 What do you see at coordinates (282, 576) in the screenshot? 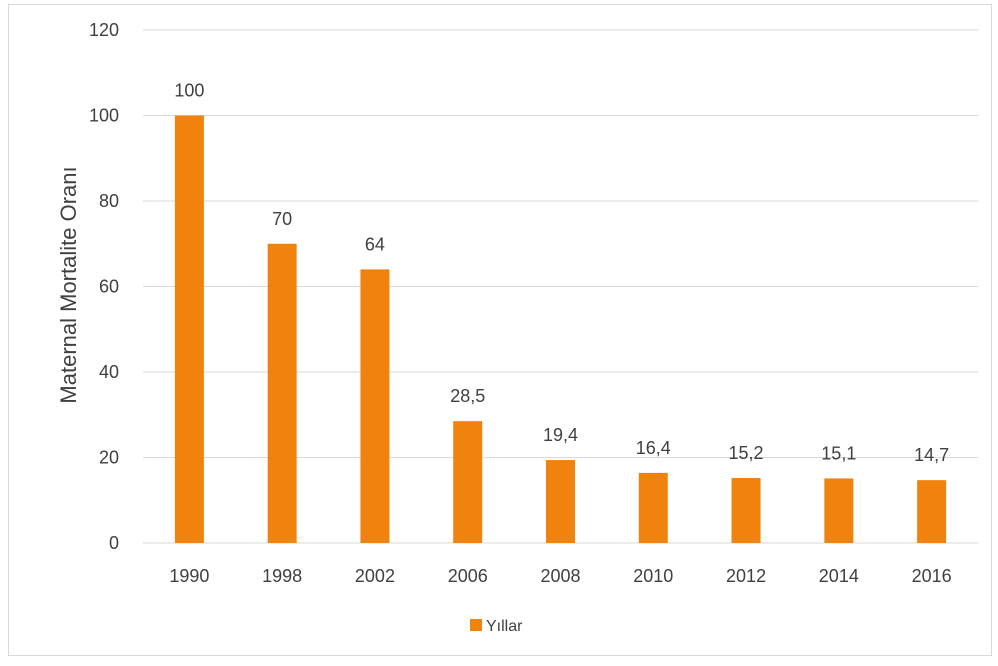
I see `x-tick-label: 1998` at bounding box center [282, 576].